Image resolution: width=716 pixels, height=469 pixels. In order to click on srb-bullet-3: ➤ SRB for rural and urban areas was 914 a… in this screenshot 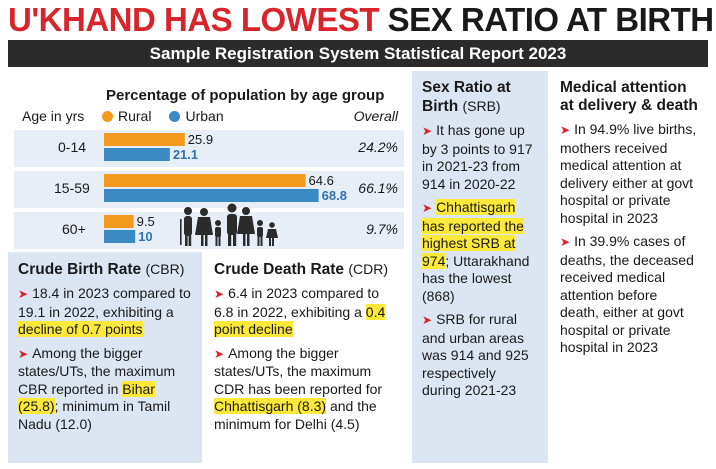, I will do `click(480, 355)`.